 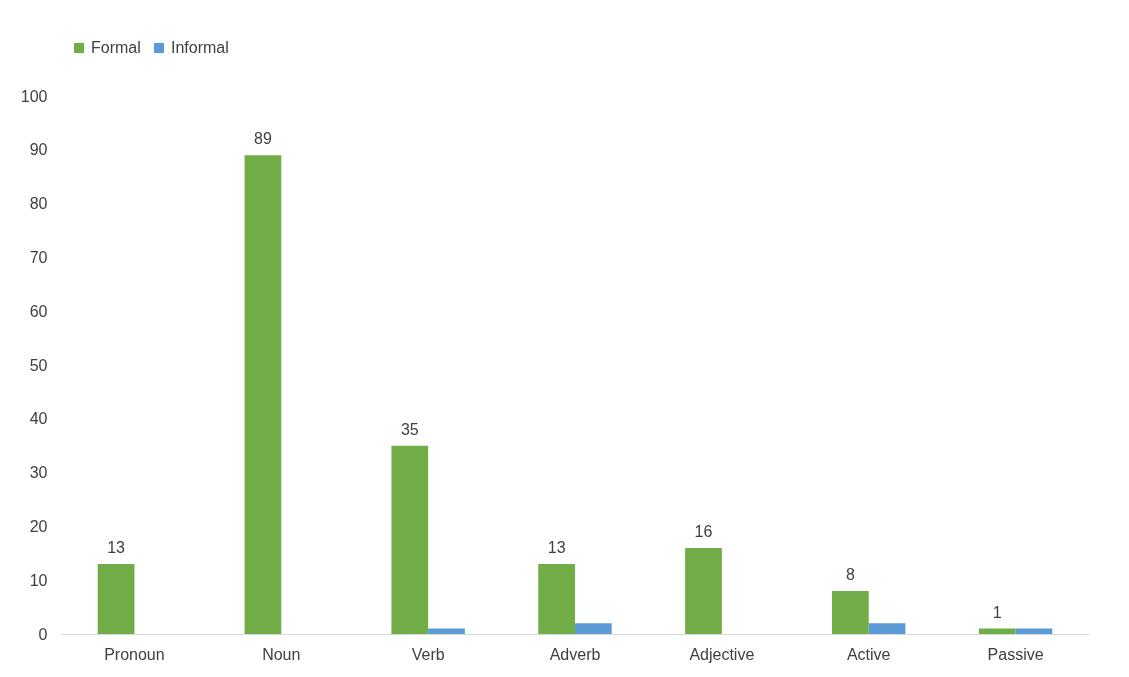 What do you see at coordinates (38, 204) in the screenshot?
I see `y-tick-label: 80` at bounding box center [38, 204].